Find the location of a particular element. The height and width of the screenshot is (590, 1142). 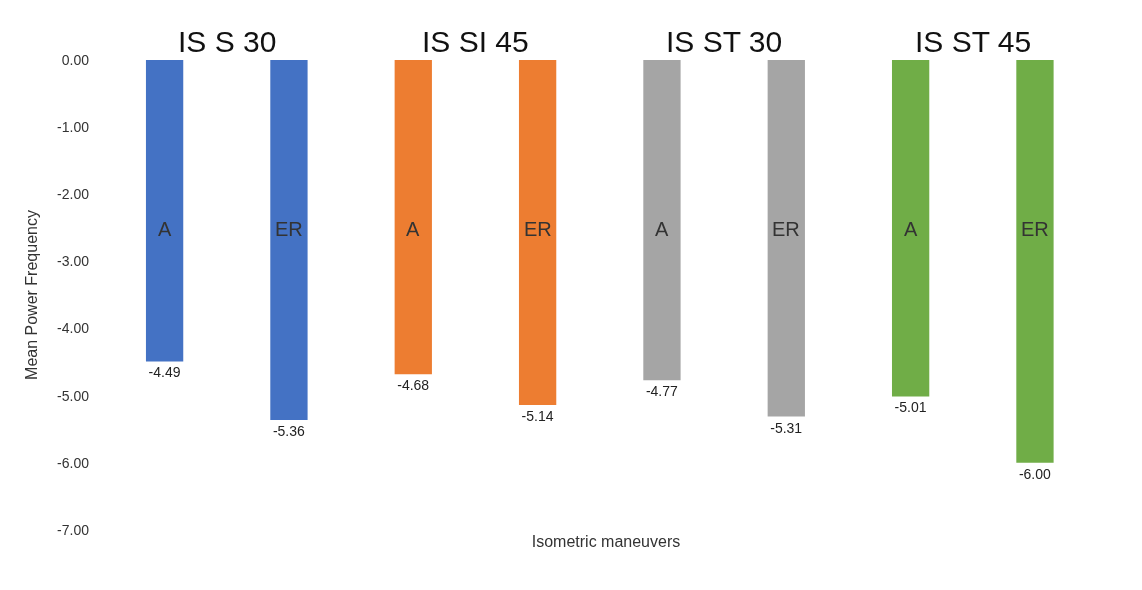

data-label: -4.68 is located at coordinates (413, 385).